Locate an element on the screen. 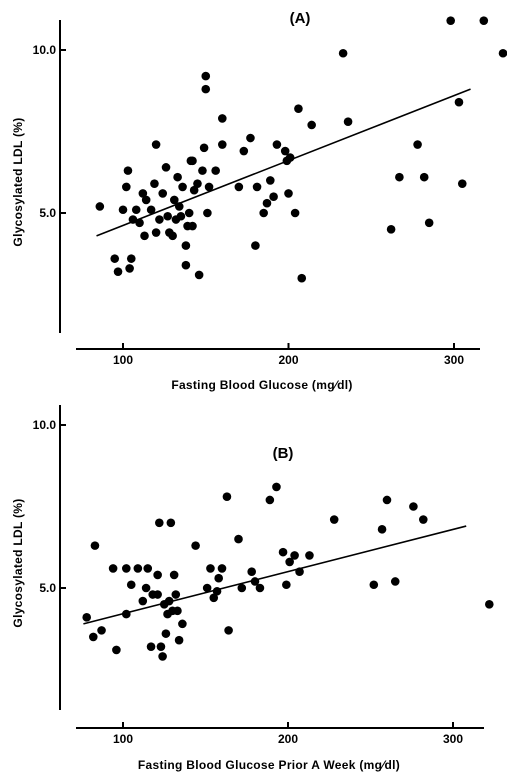  panel-a-x-tick-label: 200 is located at coordinates (288, 360).